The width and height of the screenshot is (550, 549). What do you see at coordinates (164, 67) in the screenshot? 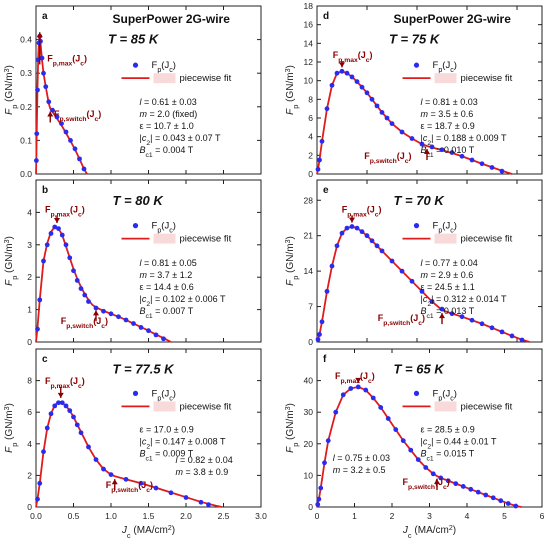
I see `legend-label-data: Fp(Jc)` at bounding box center [164, 67].